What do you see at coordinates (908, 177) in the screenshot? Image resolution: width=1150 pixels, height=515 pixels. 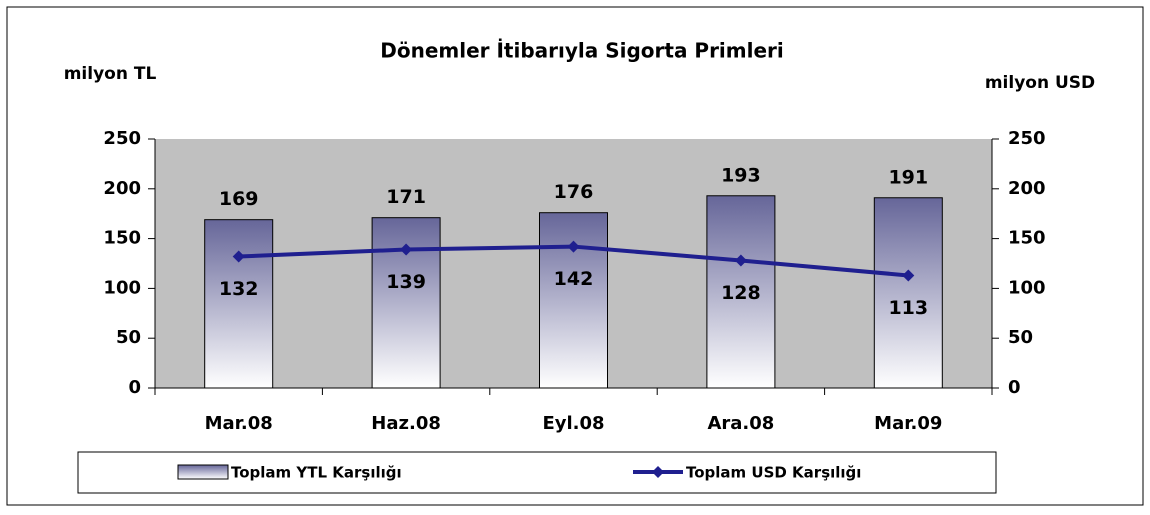 I see `bar-value-label: 191` at bounding box center [908, 177].